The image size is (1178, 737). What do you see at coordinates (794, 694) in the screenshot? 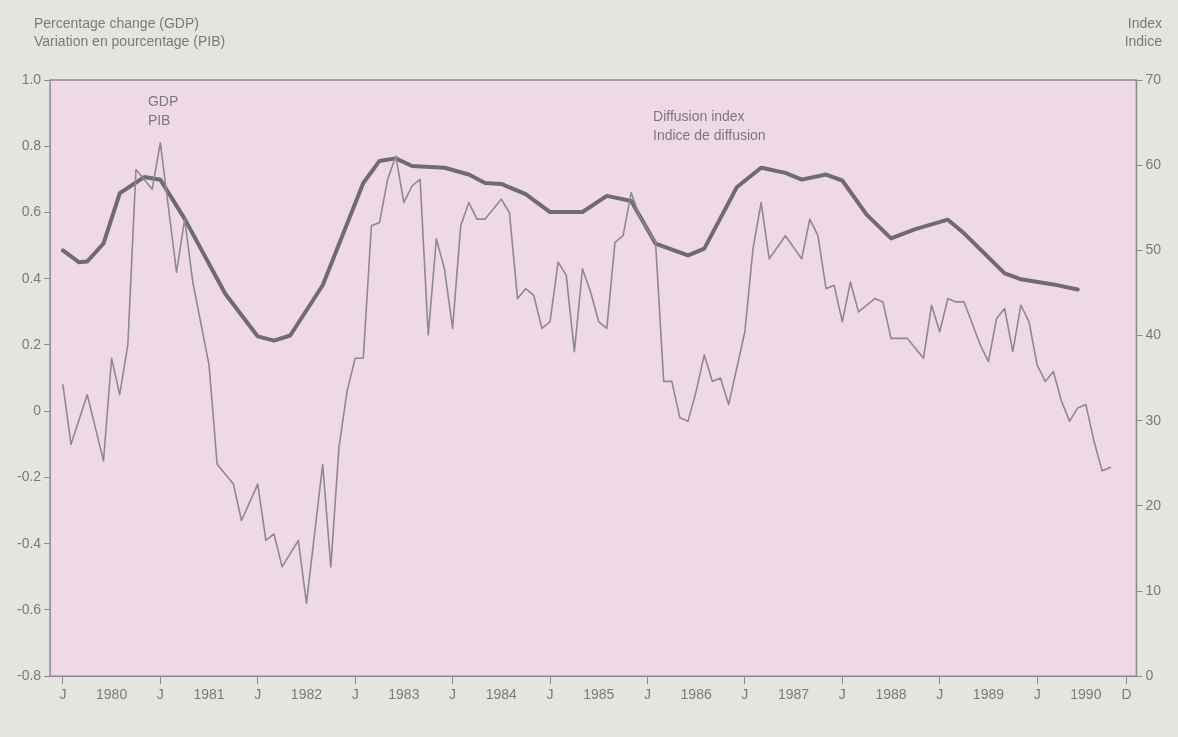
I see `x-tick-label: 1987` at bounding box center [794, 694].